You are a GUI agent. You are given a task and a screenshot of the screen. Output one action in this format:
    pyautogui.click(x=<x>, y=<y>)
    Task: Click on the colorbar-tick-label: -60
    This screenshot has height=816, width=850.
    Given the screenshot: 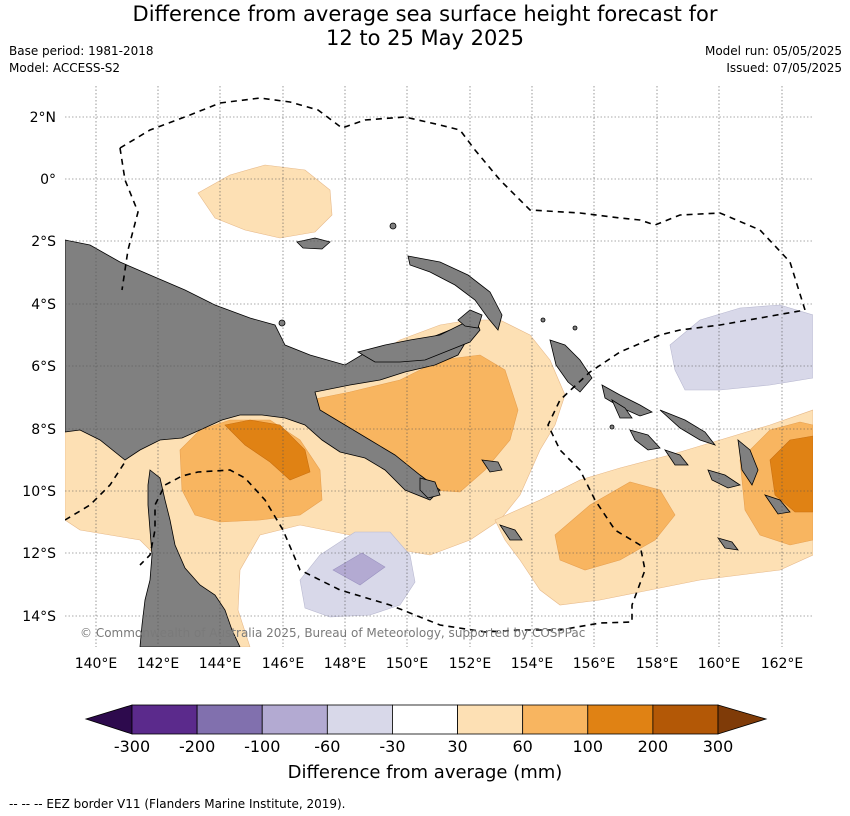 What is the action you would take?
    pyautogui.click(x=327, y=746)
    